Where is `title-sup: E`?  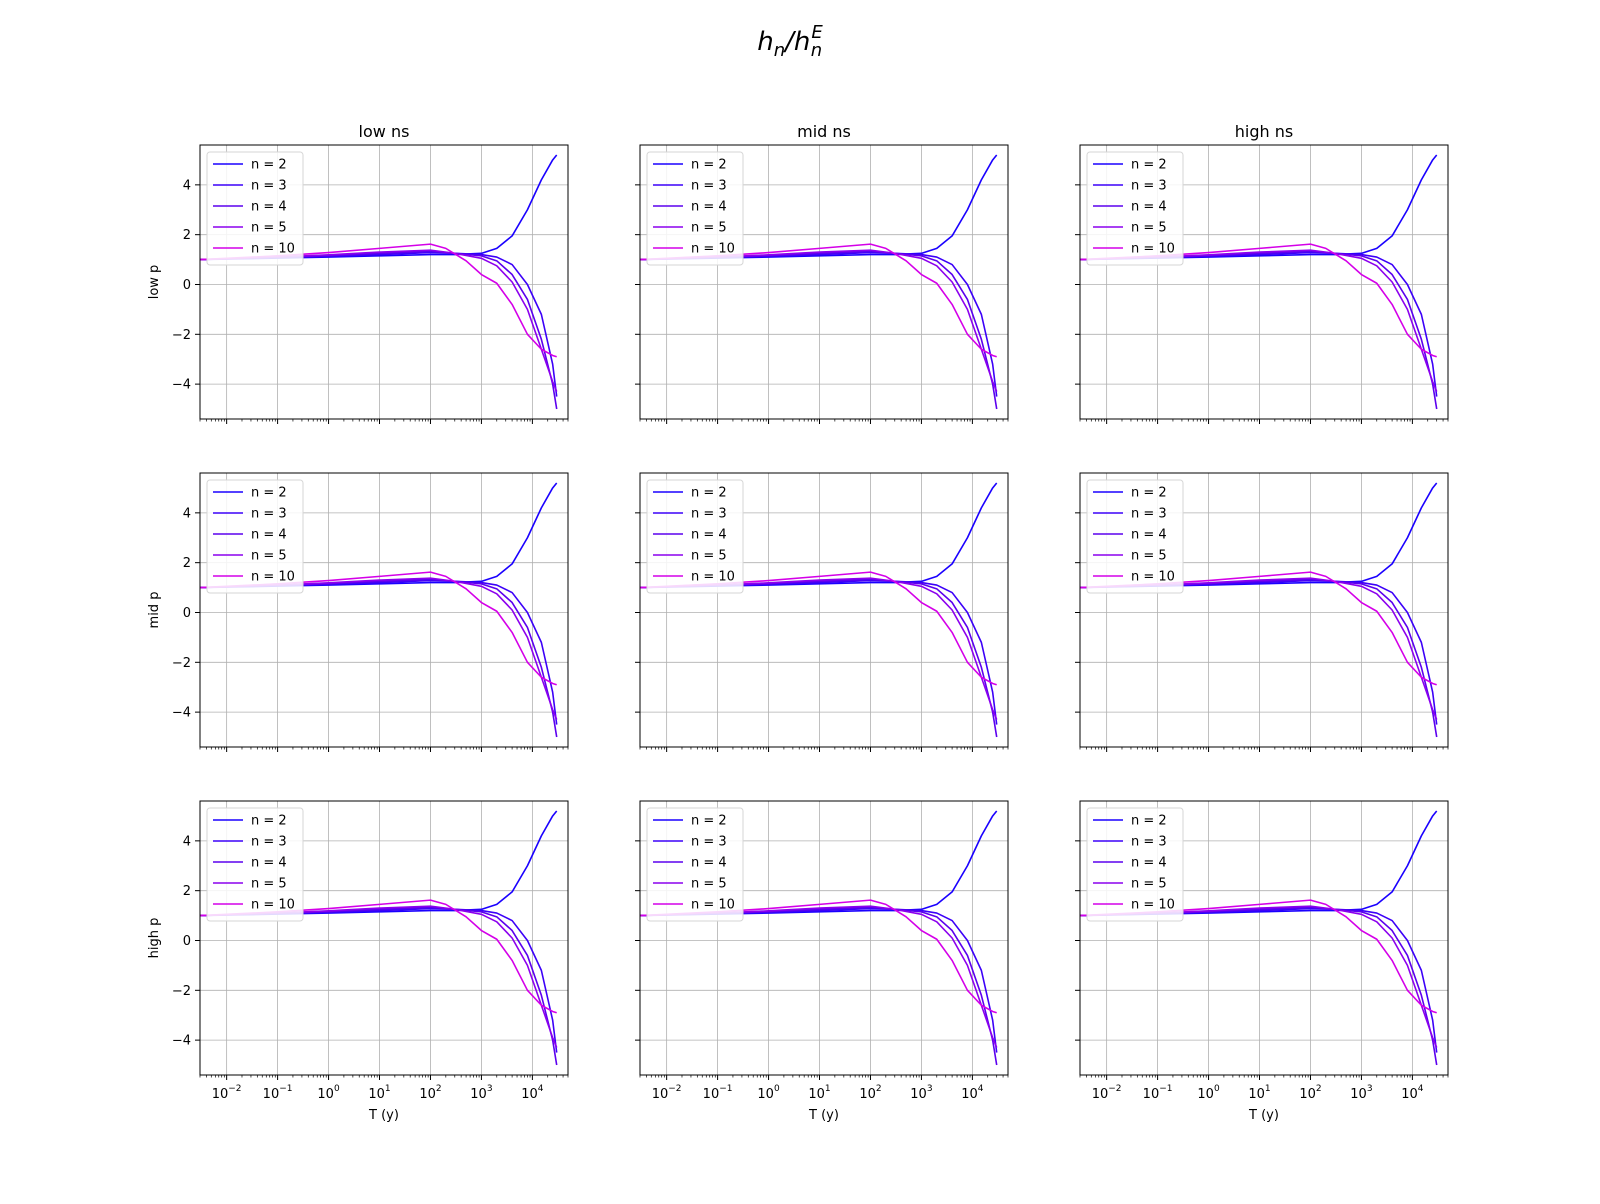
title-sup: E is located at coordinates (817, 32).